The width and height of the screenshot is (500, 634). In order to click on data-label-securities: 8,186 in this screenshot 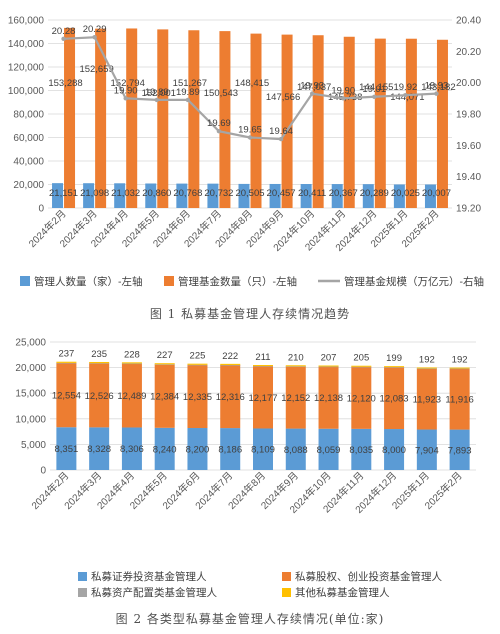, I will do `click(230, 450)`.